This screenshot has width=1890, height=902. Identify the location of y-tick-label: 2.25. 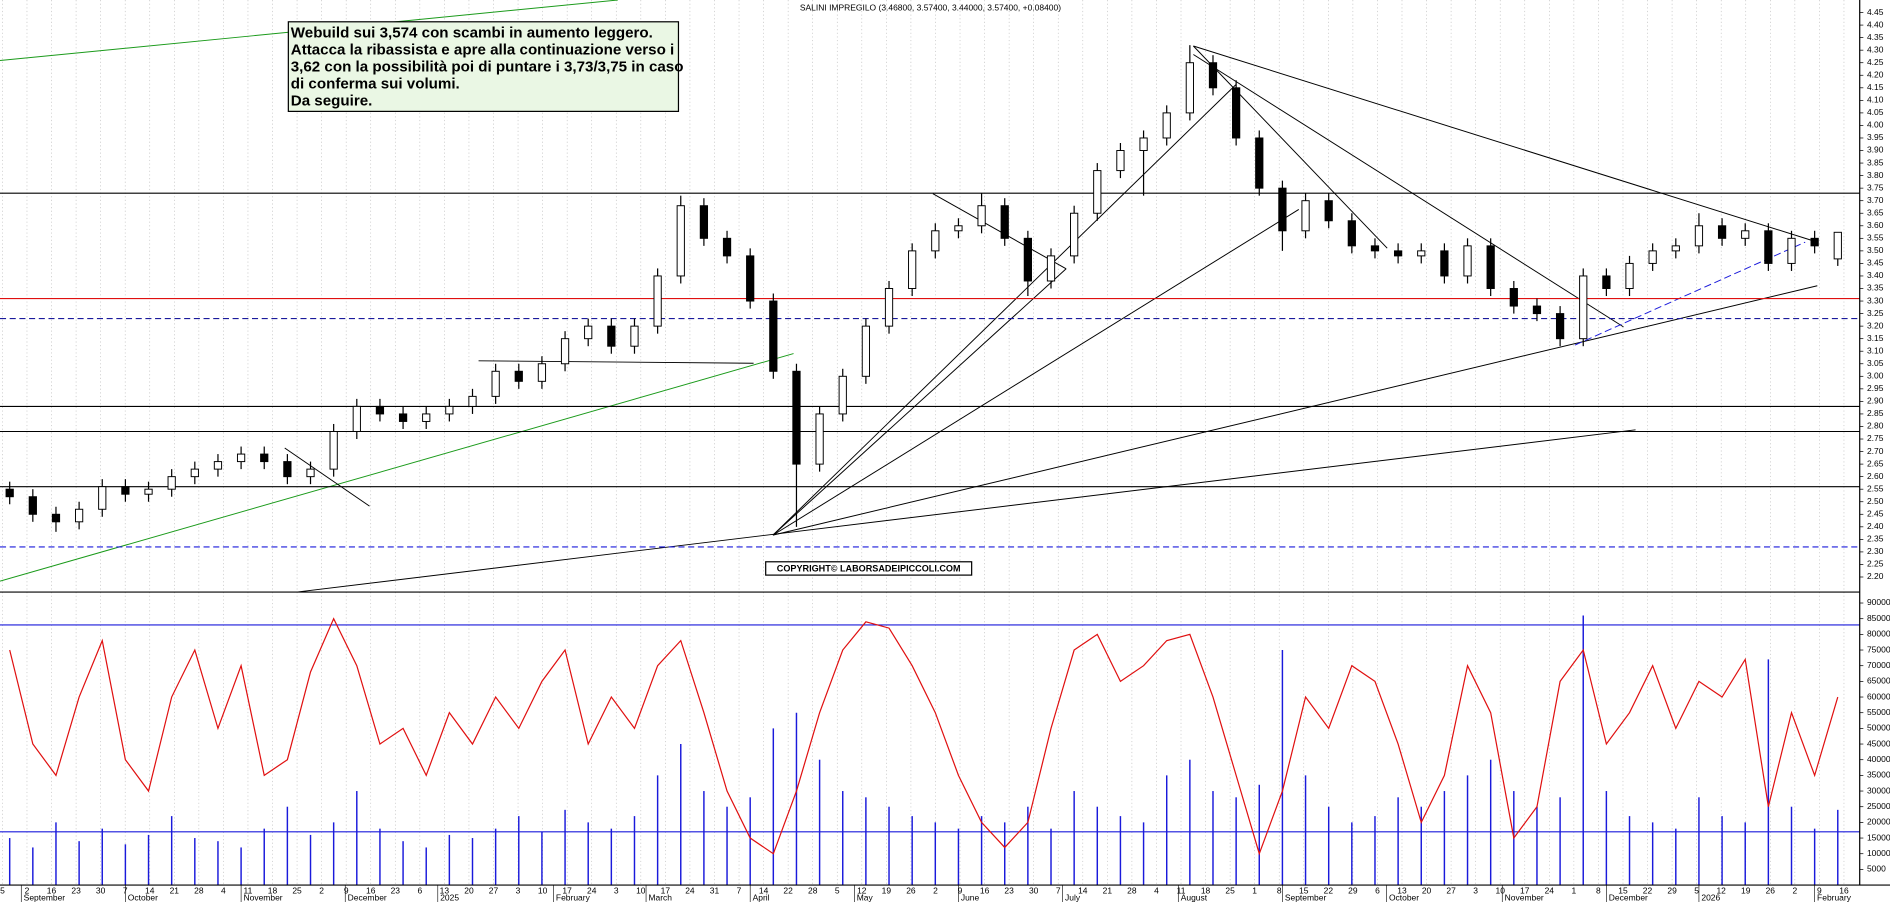
(1875, 564).